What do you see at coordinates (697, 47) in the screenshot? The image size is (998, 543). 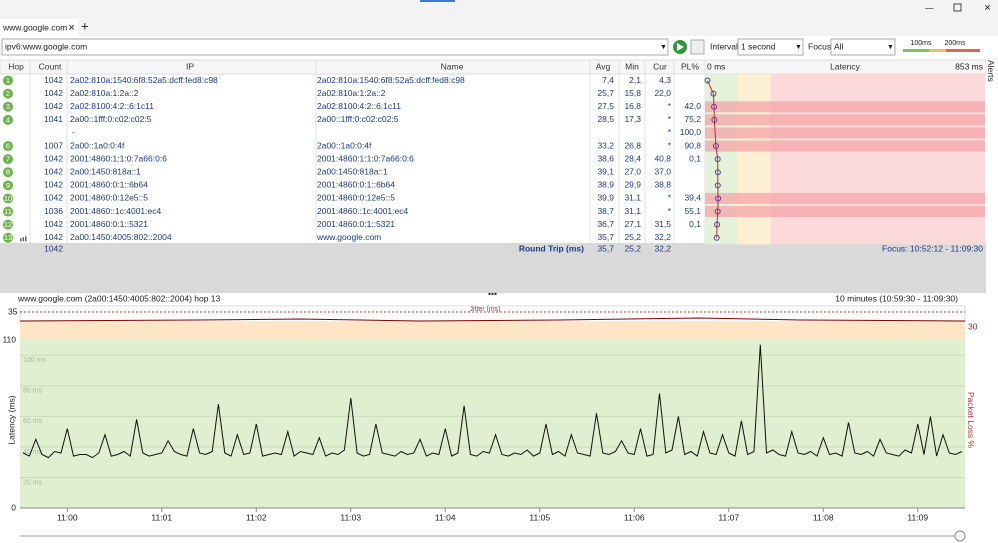 I see `start-menu` at bounding box center [697, 47].